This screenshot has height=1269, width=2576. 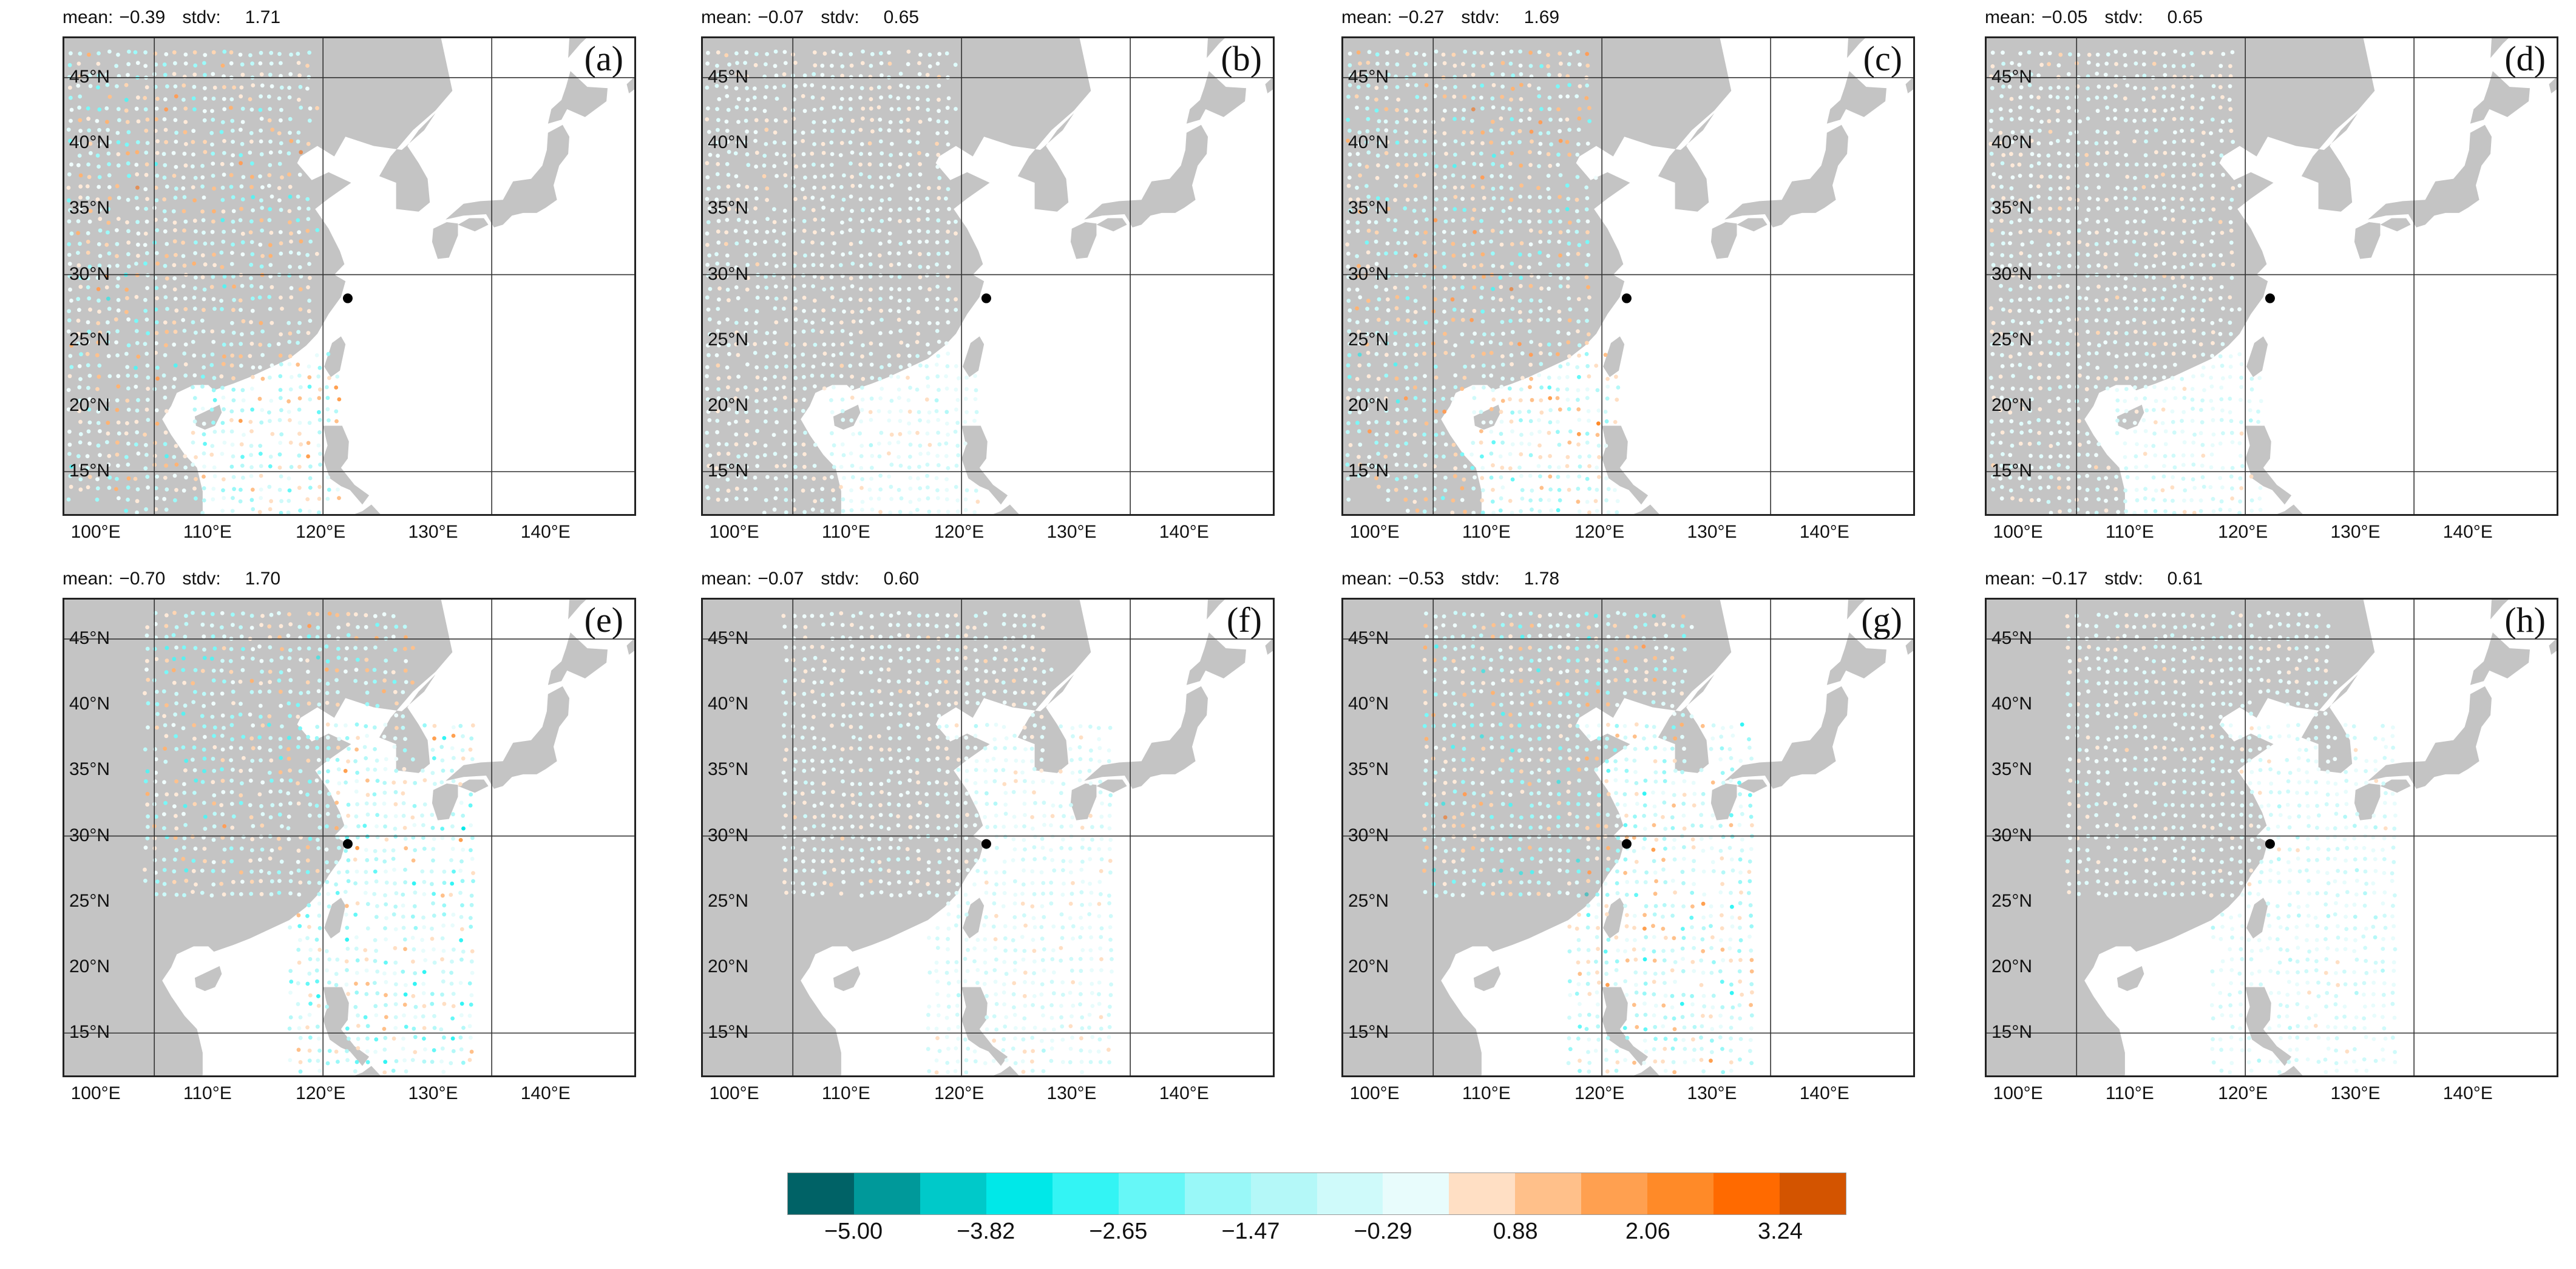 What do you see at coordinates (1628, 276) in the screenshot?
I see `graticule` at bounding box center [1628, 276].